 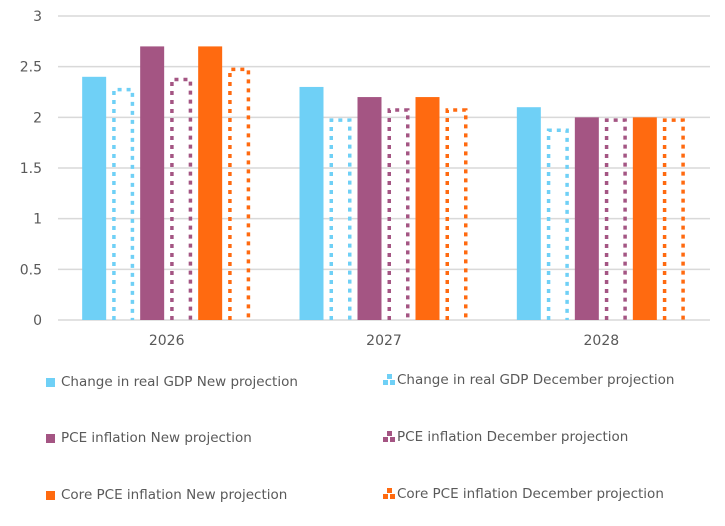 What do you see at coordinates (37, 17) in the screenshot?
I see `y-tick-label: 3` at bounding box center [37, 17].